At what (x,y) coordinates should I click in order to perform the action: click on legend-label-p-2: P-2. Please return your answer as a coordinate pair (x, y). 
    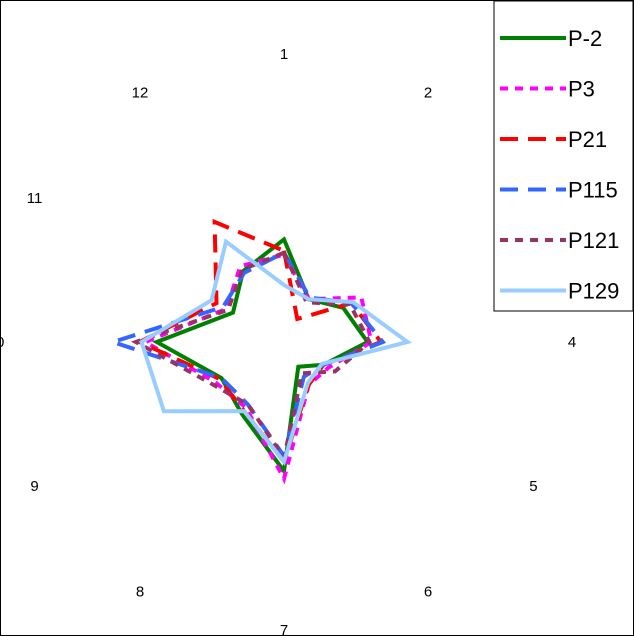
    Looking at the image, I should click on (585, 38).